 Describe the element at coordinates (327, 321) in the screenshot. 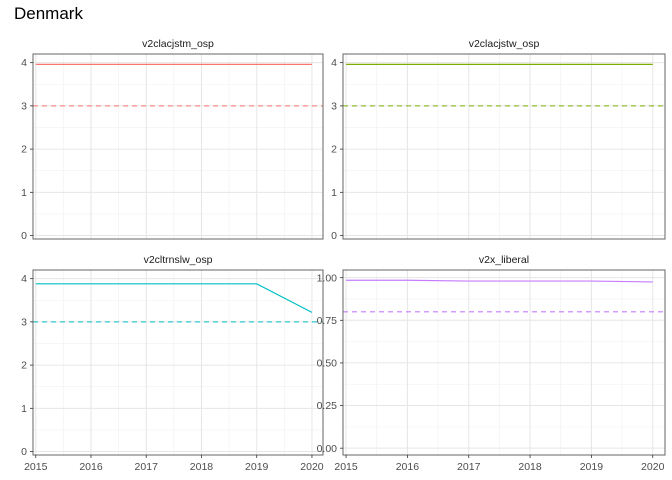

I see `y-tick-label: 0.75` at that location.